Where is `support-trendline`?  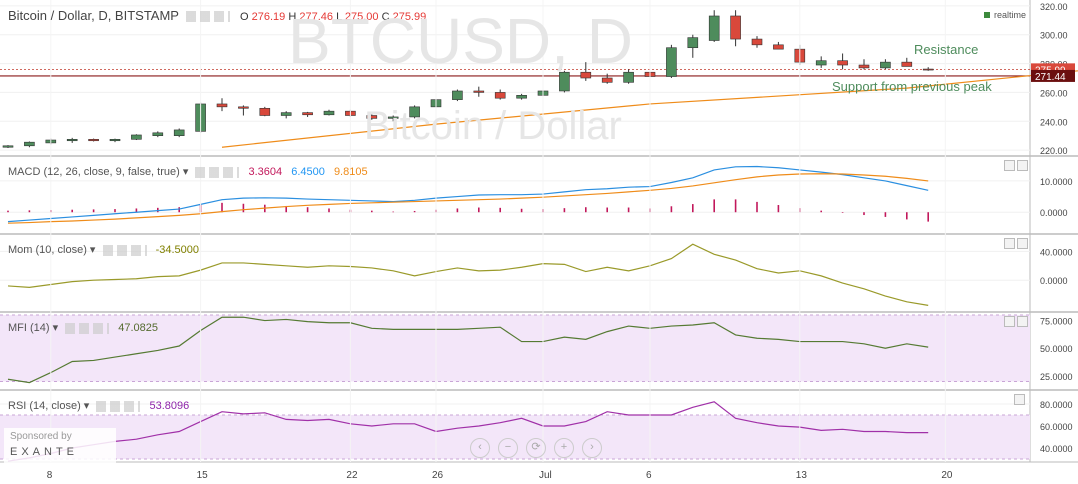 support-trendline is located at coordinates (564, 117).